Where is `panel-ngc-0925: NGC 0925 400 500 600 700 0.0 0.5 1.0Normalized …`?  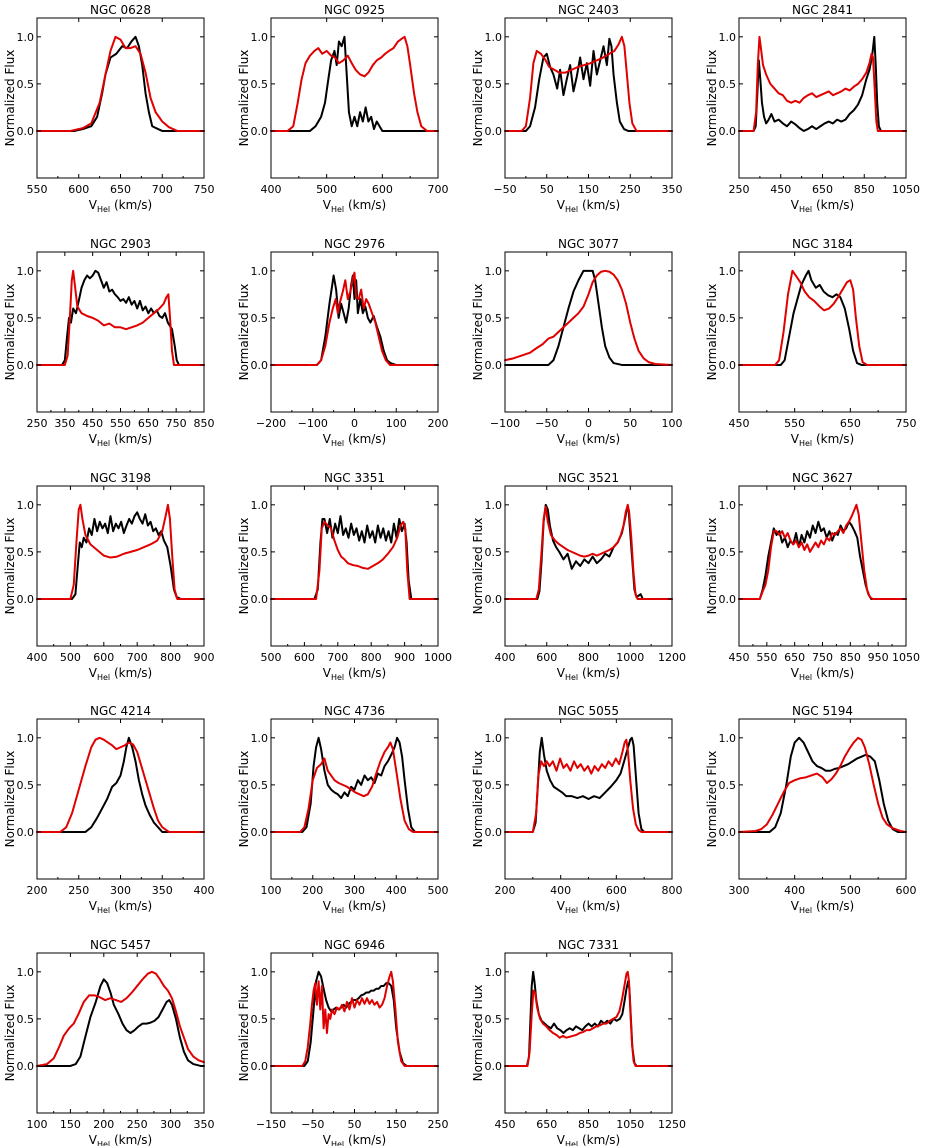
panel-ngc-0925: NGC 0925 400 500 600 700 0.0 0.5 1.0Normalized … is located at coordinates (343, 108).